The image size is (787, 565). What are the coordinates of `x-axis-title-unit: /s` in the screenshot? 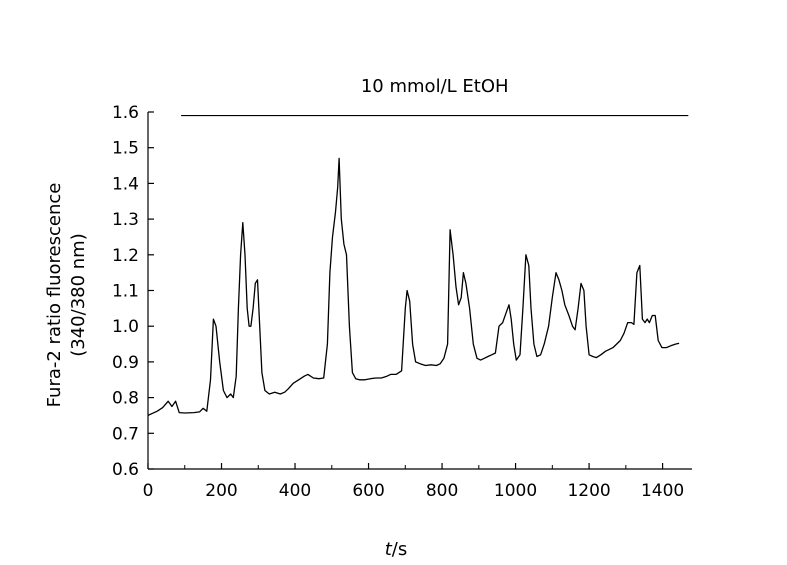 It's located at (399, 549).